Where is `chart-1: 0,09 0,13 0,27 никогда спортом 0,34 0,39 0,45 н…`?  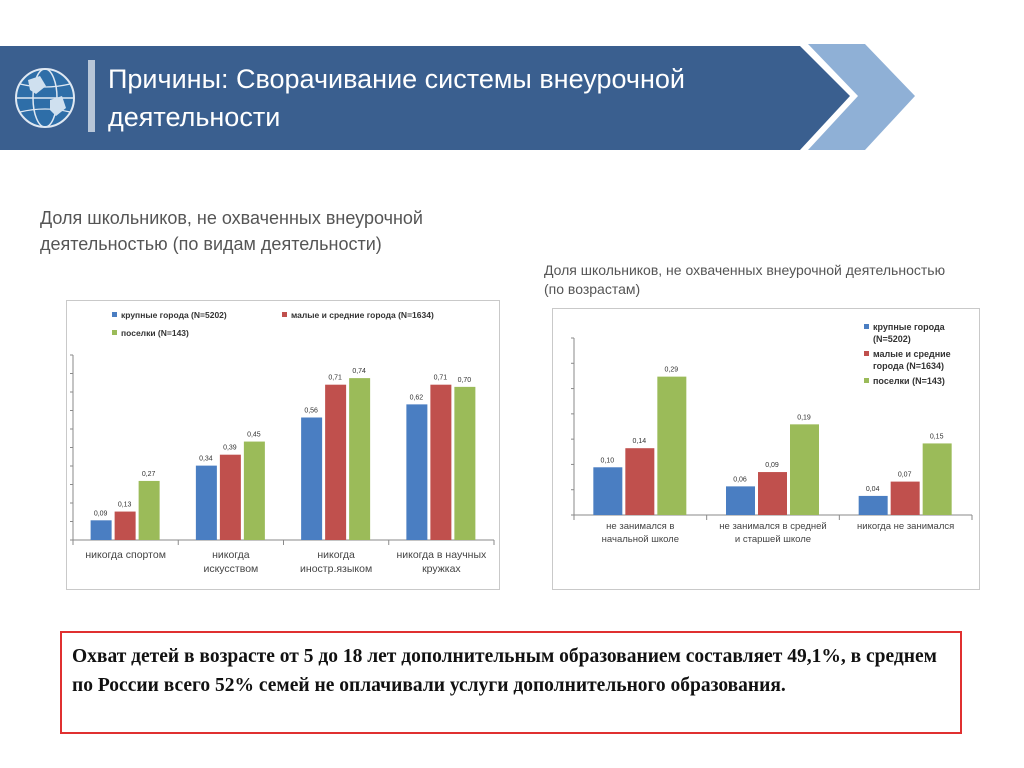 chart-1: 0,09 0,13 0,27 никогда спортом 0,34 0,39 0,45 н… is located at coordinates (282, 442).